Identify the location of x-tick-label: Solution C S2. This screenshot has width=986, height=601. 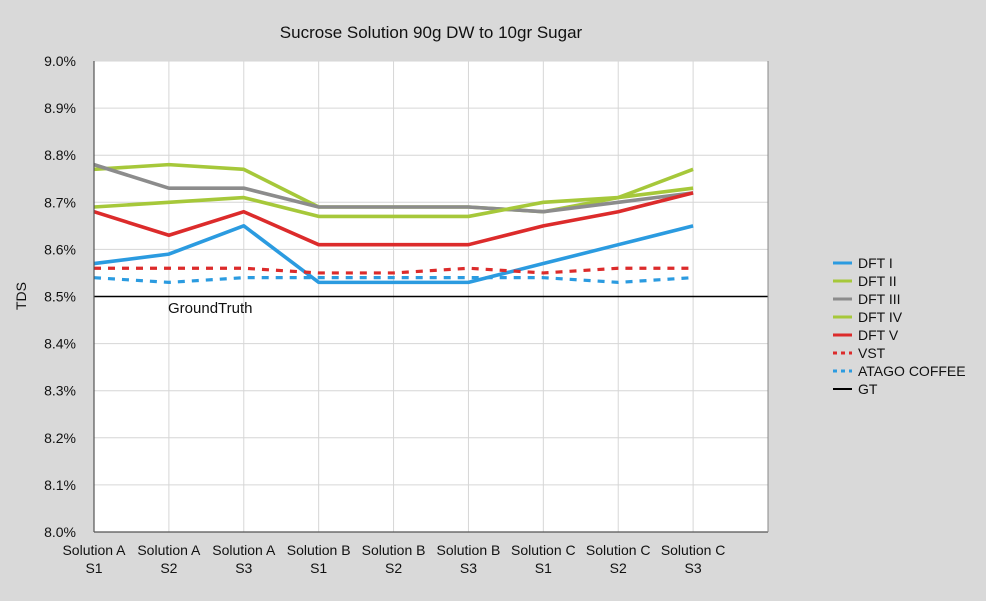
(618, 559).